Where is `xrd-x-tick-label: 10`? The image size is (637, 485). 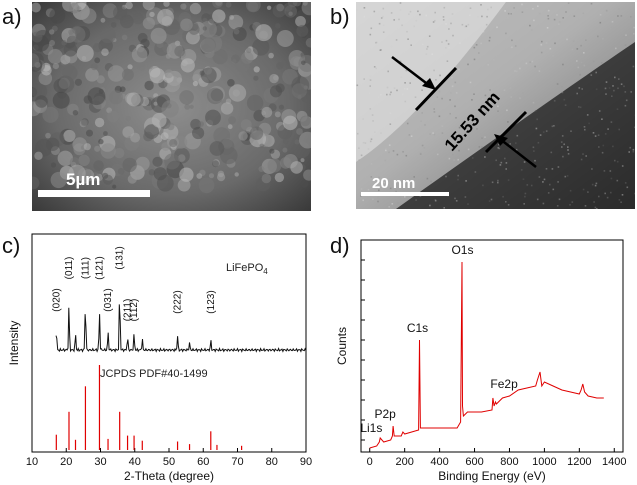
xrd-x-tick-label: 10 is located at coordinates (32, 462).